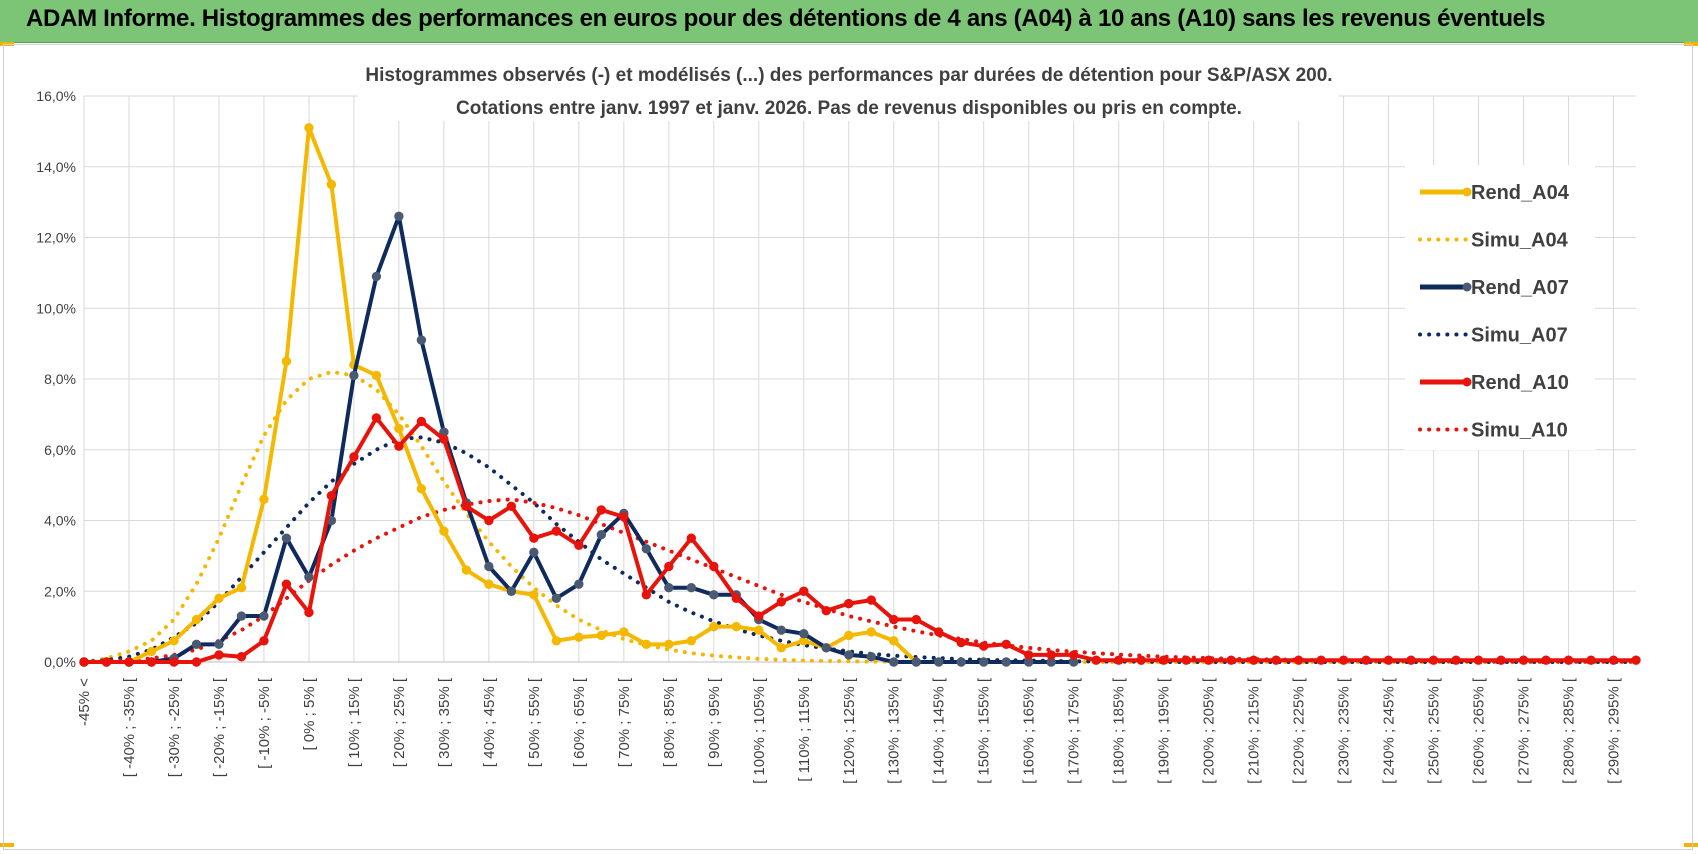 The image size is (1698, 854). I want to click on x-tick-label: [ 10% ; 15% [, so click(354, 722).